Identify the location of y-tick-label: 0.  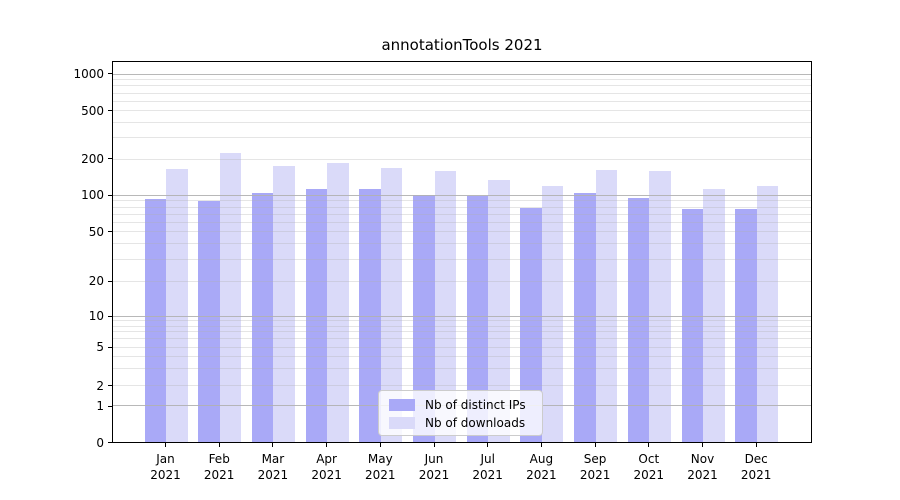
(100, 442).